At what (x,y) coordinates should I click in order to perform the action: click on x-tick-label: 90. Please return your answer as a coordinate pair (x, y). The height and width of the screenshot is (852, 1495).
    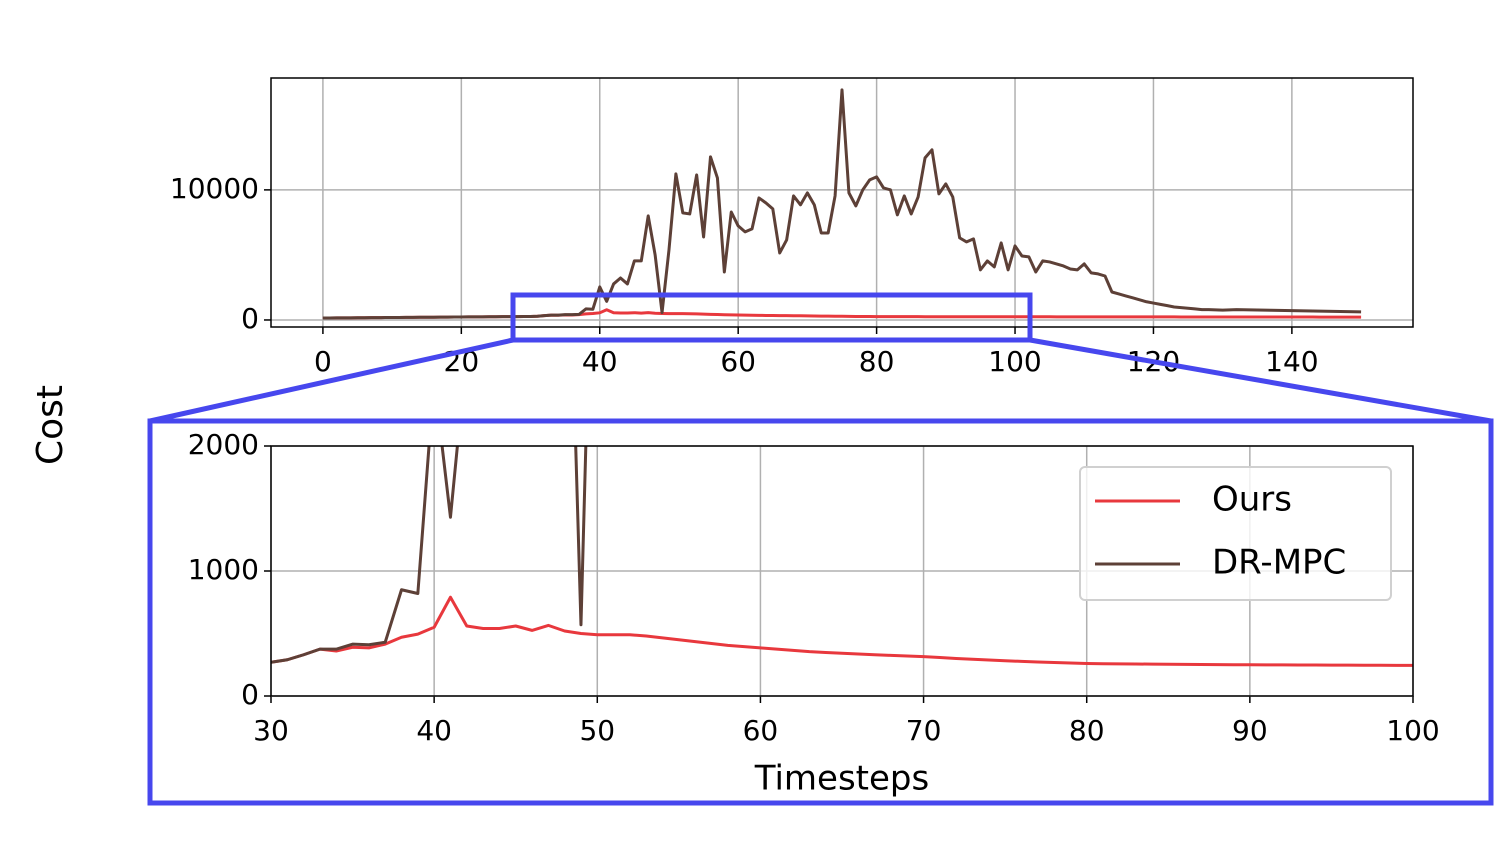
    Looking at the image, I should click on (1250, 730).